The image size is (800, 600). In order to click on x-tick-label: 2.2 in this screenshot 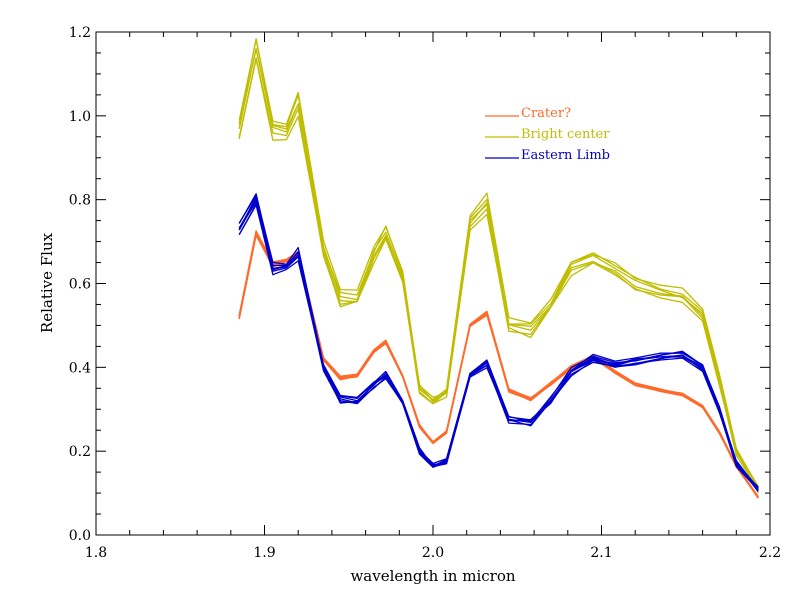, I will do `click(770, 553)`.